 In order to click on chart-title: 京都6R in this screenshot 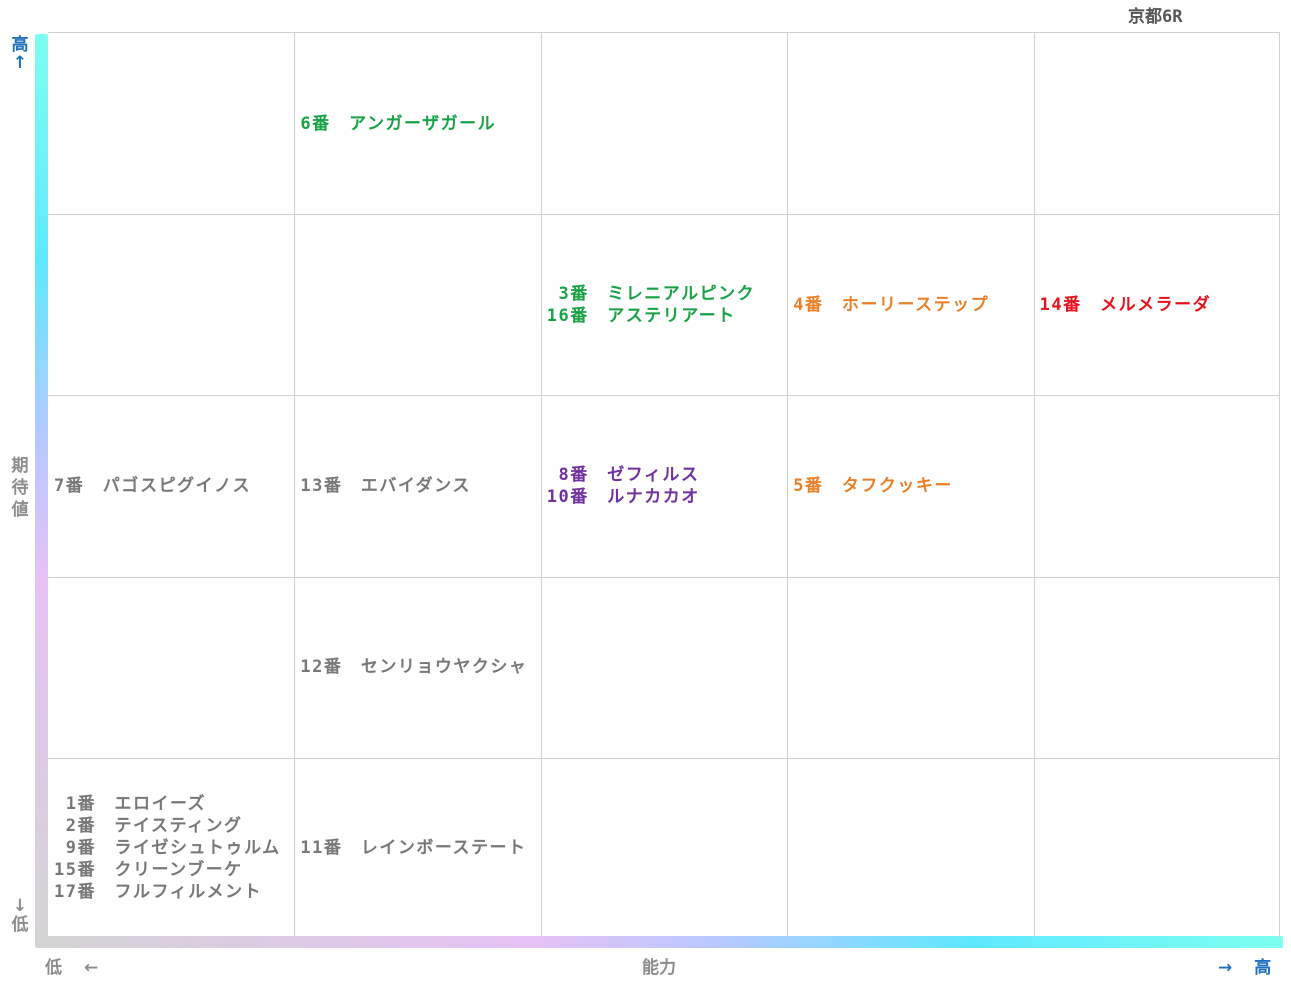, I will do `click(1155, 17)`.